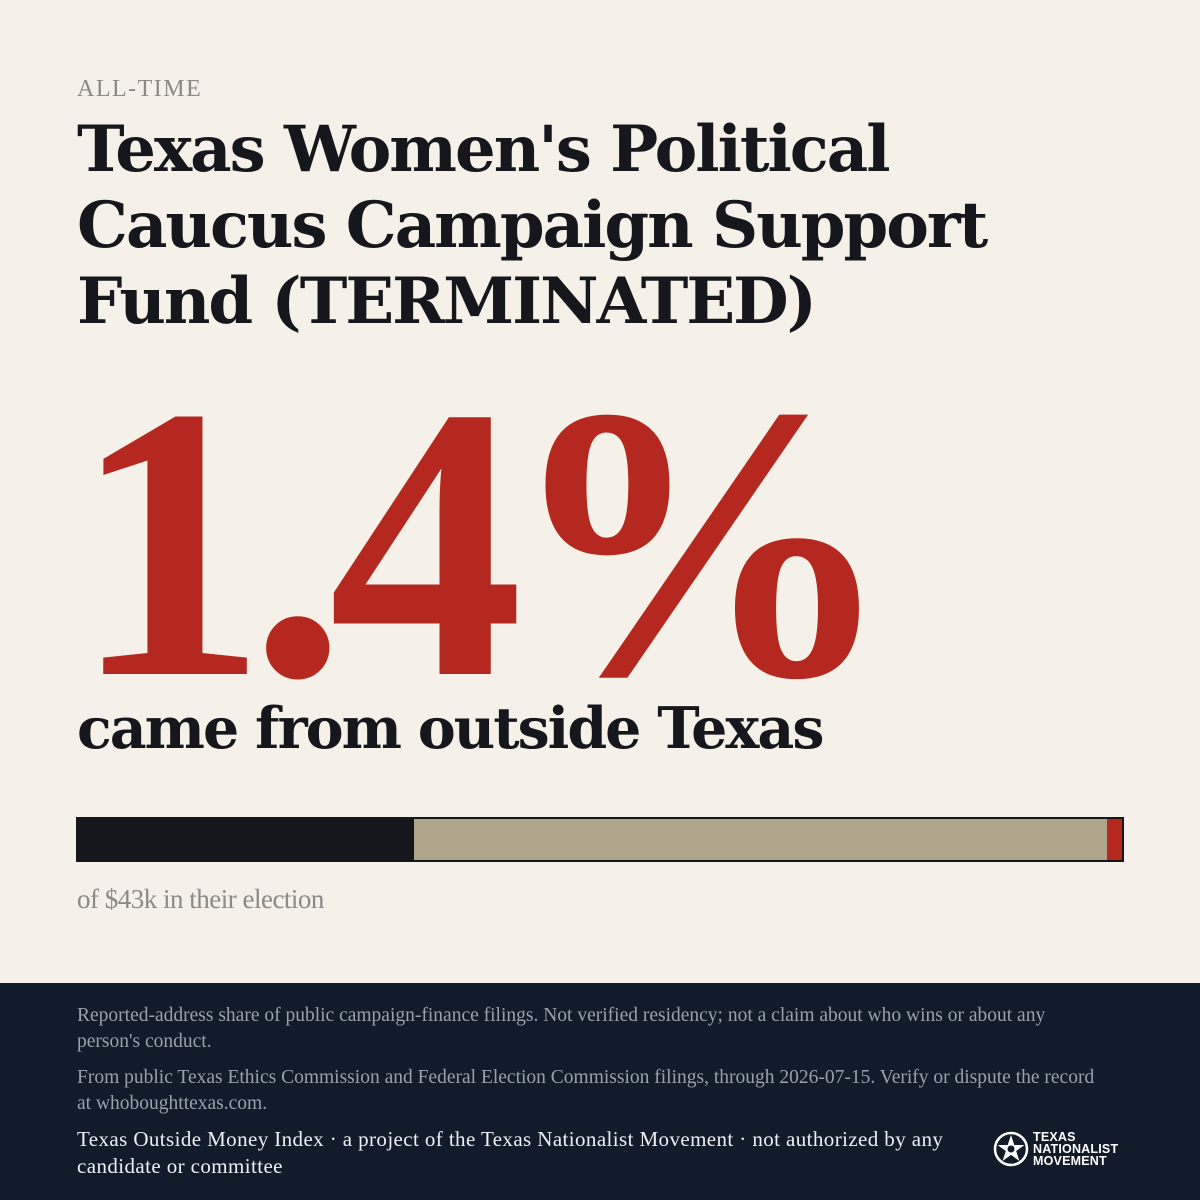  What do you see at coordinates (200, 899) in the screenshot?
I see `bar-note: of $43k in their election` at bounding box center [200, 899].